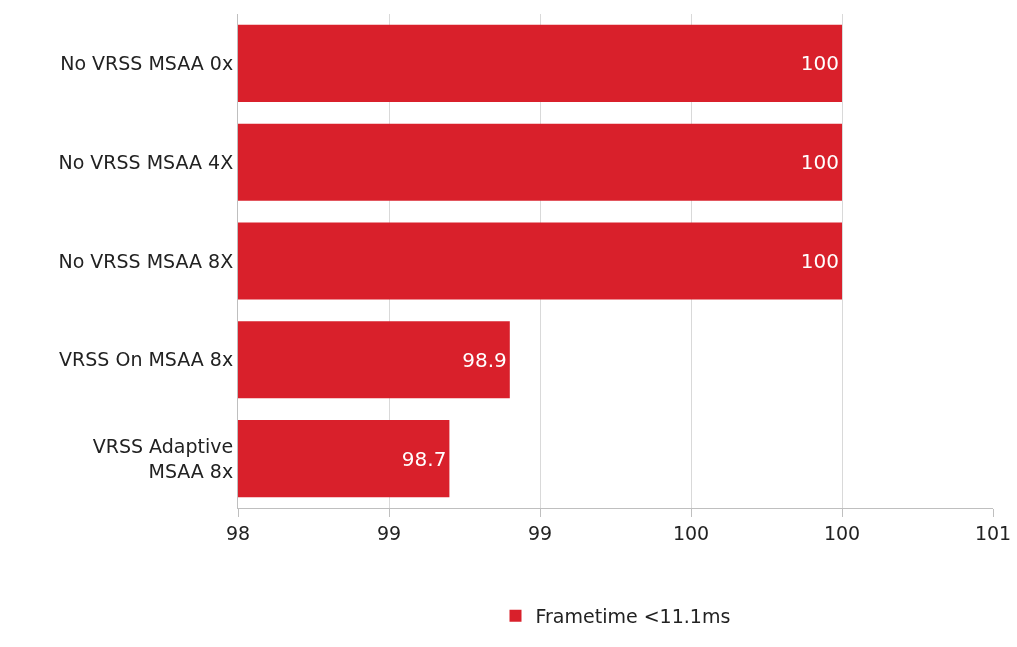 This screenshot has width=1017, height=647. I want to click on x-tick-label: 98, so click(238, 532).